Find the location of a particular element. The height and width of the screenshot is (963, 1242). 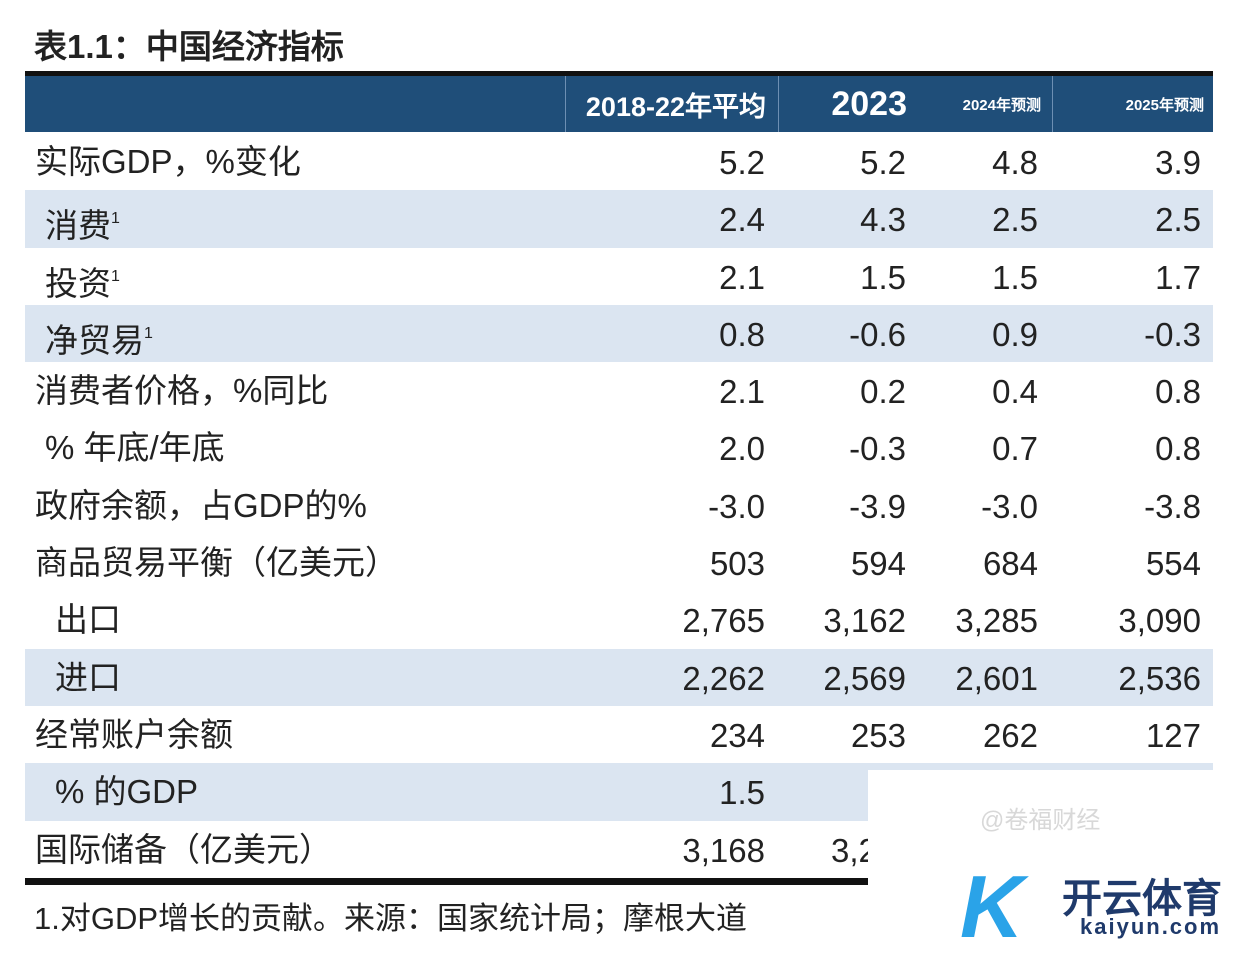

cell-value: 554 is located at coordinates (1173, 564).